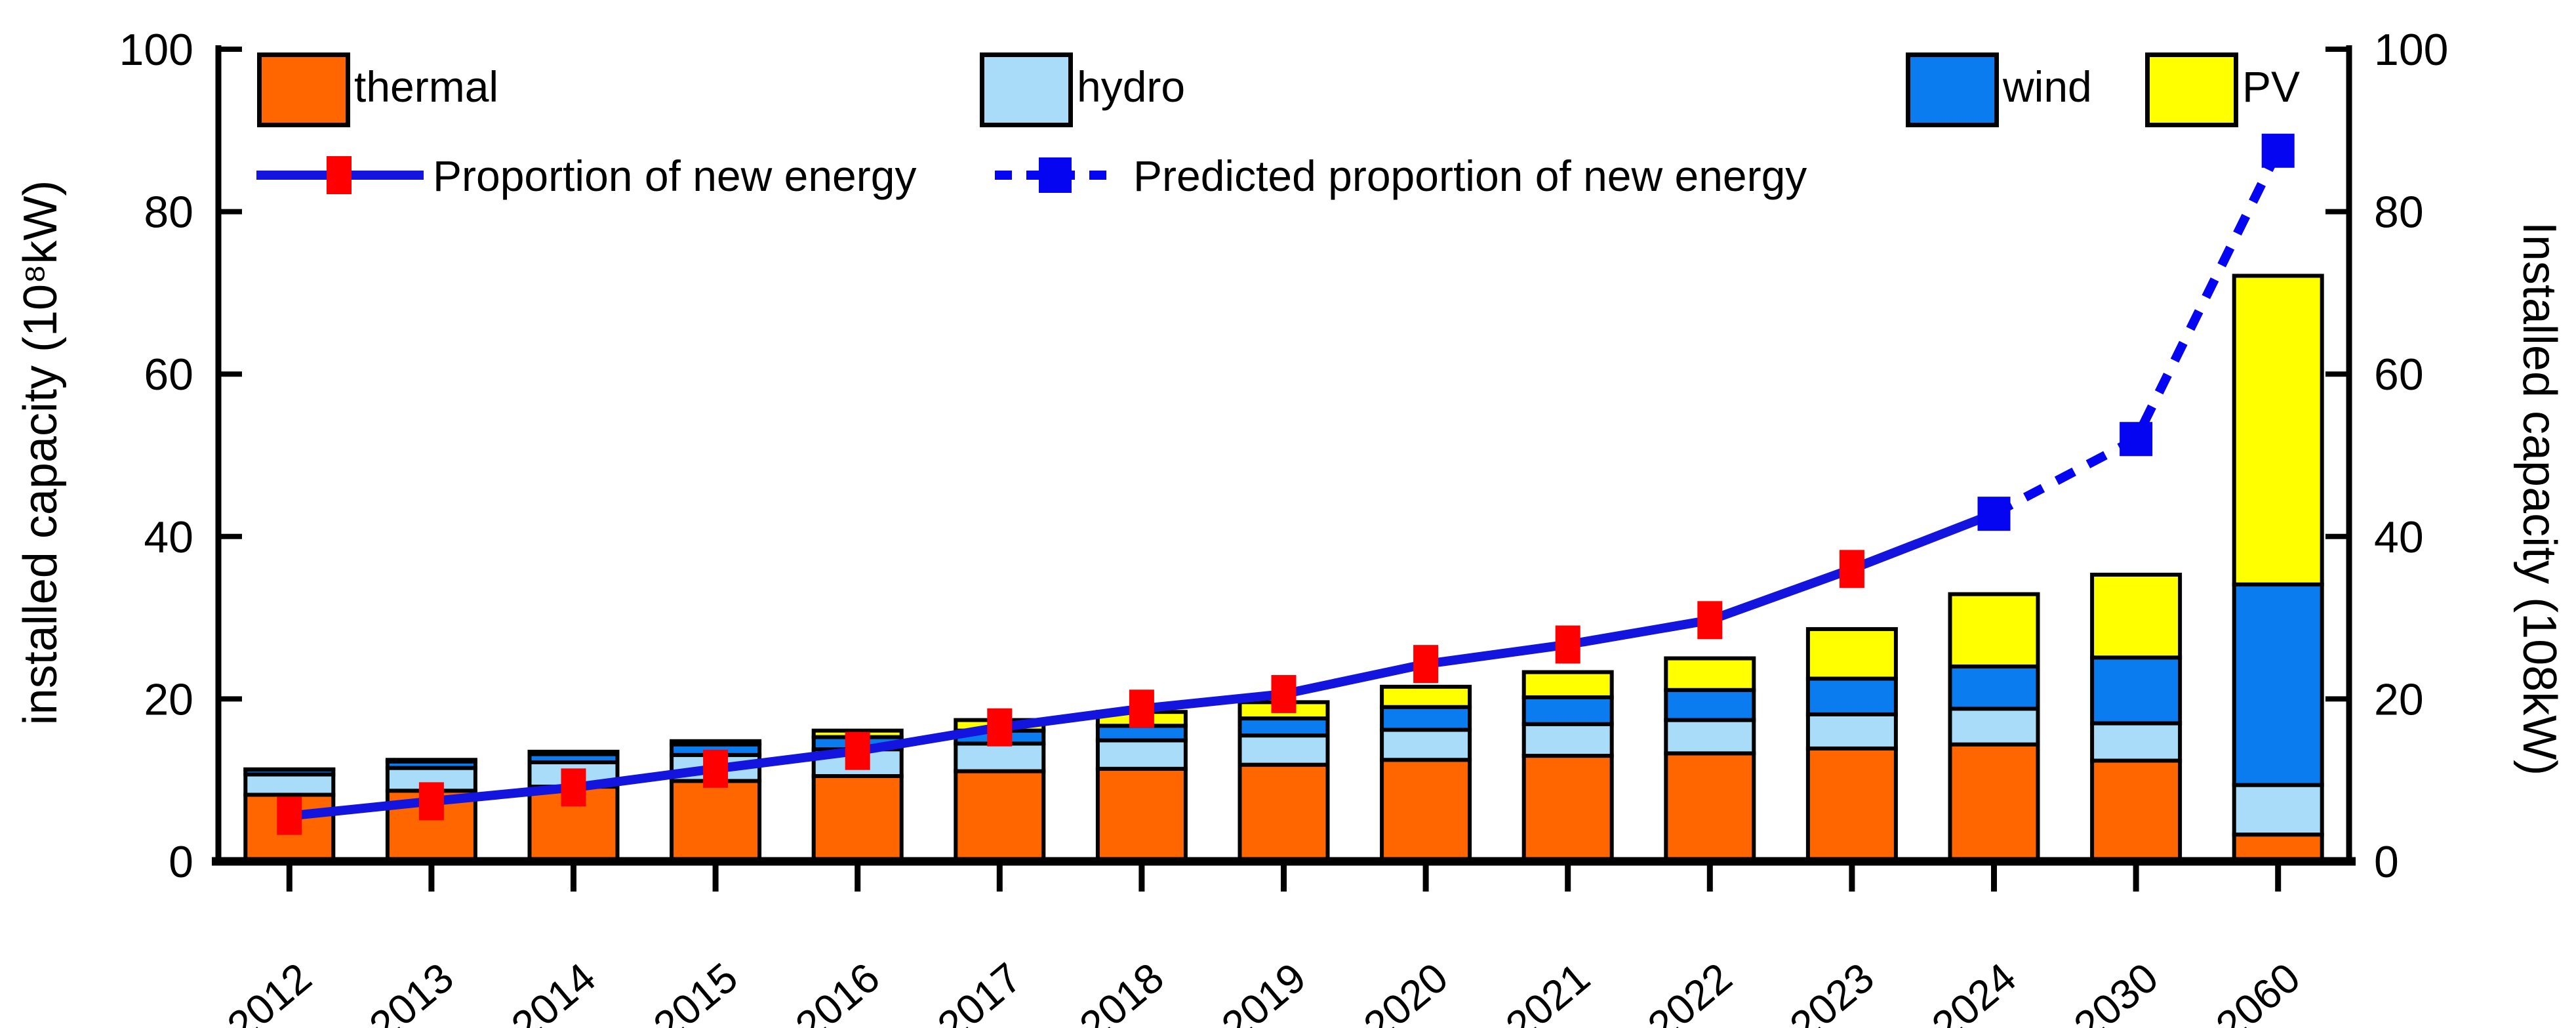 This screenshot has width=2576, height=1028. What do you see at coordinates (1026, 89) in the screenshot?
I see `hydro-legend-swatch` at bounding box center [1026, 89].